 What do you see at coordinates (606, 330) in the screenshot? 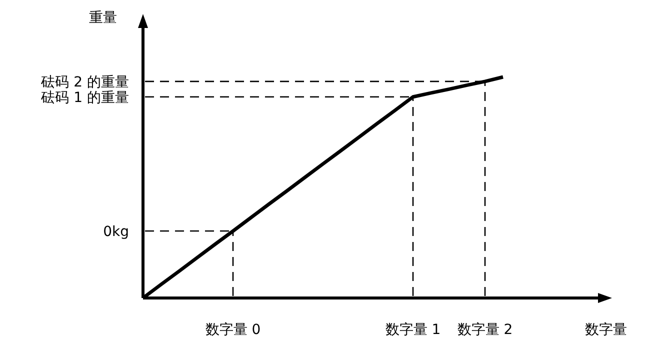
I see `text: 数字量` at bounding box center [606, 330].